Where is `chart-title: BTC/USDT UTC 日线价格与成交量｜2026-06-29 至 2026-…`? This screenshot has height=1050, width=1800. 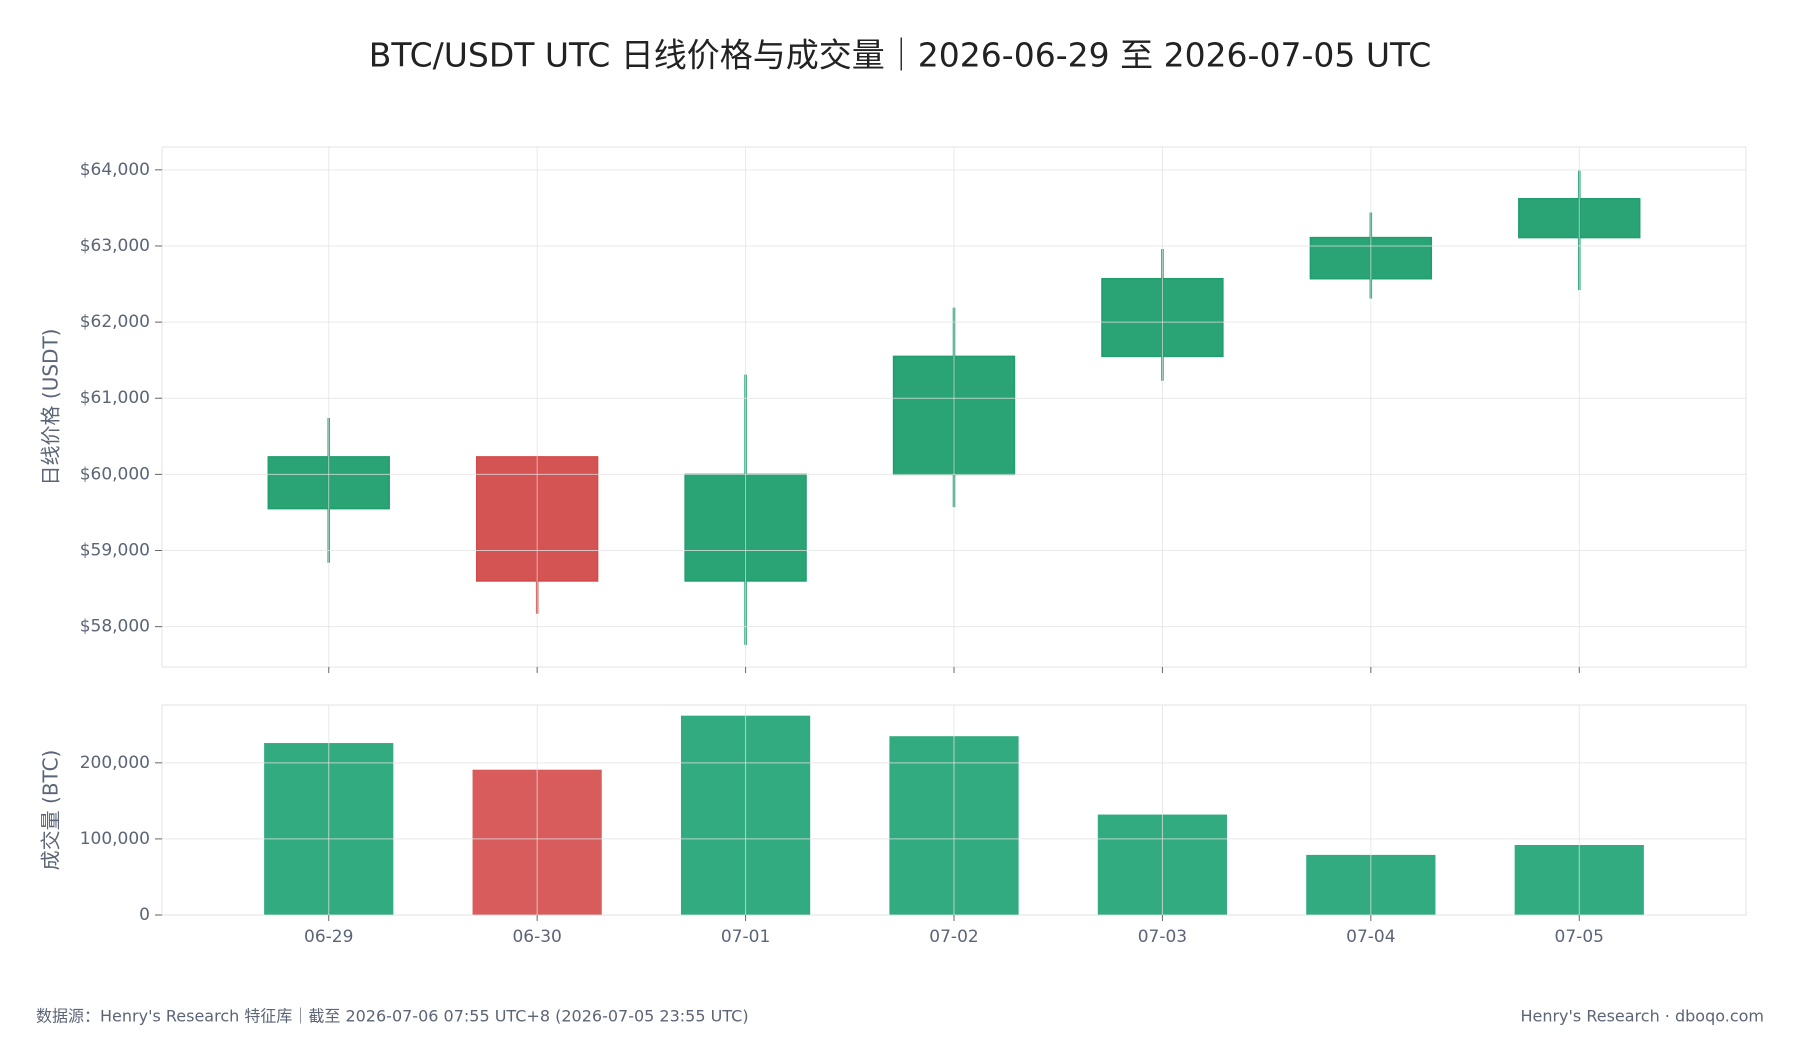 chart-title: BTC/USDT UTC 日线价格与成交量｜2026-06-29 至 2026-… is located at coordinates (900, 55).